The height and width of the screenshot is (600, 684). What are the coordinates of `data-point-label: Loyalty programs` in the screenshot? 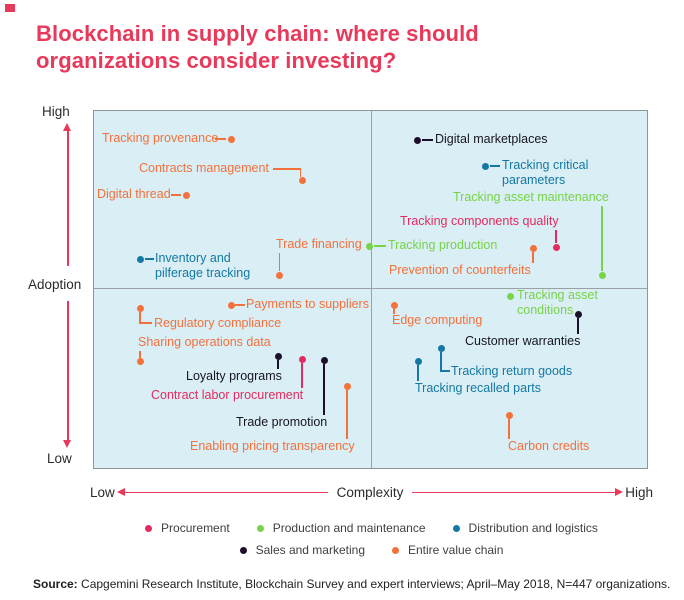 It's located at (234, 376).